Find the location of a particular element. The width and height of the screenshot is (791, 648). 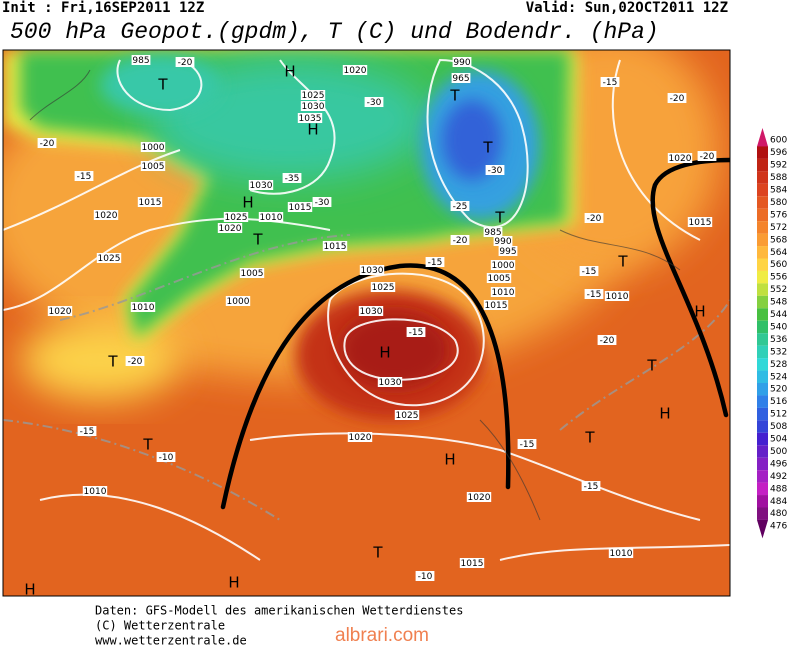

legend-label: 496 is located at coordinates (778, 464).